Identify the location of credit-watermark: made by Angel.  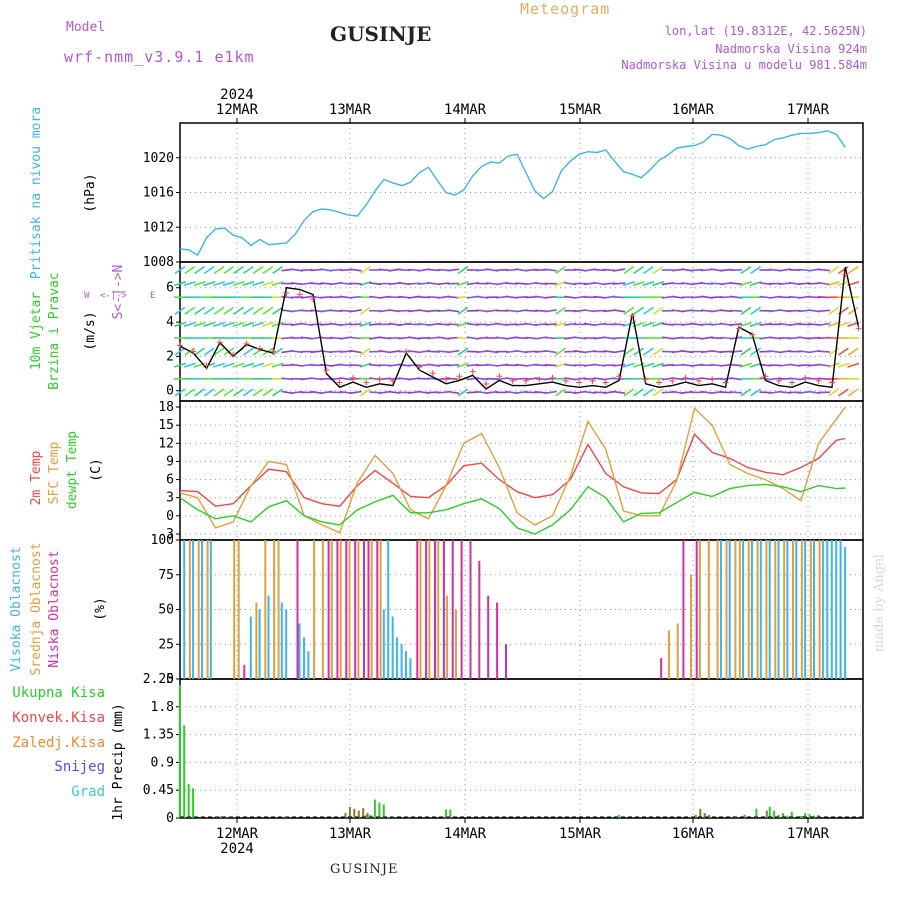
(879, 603).